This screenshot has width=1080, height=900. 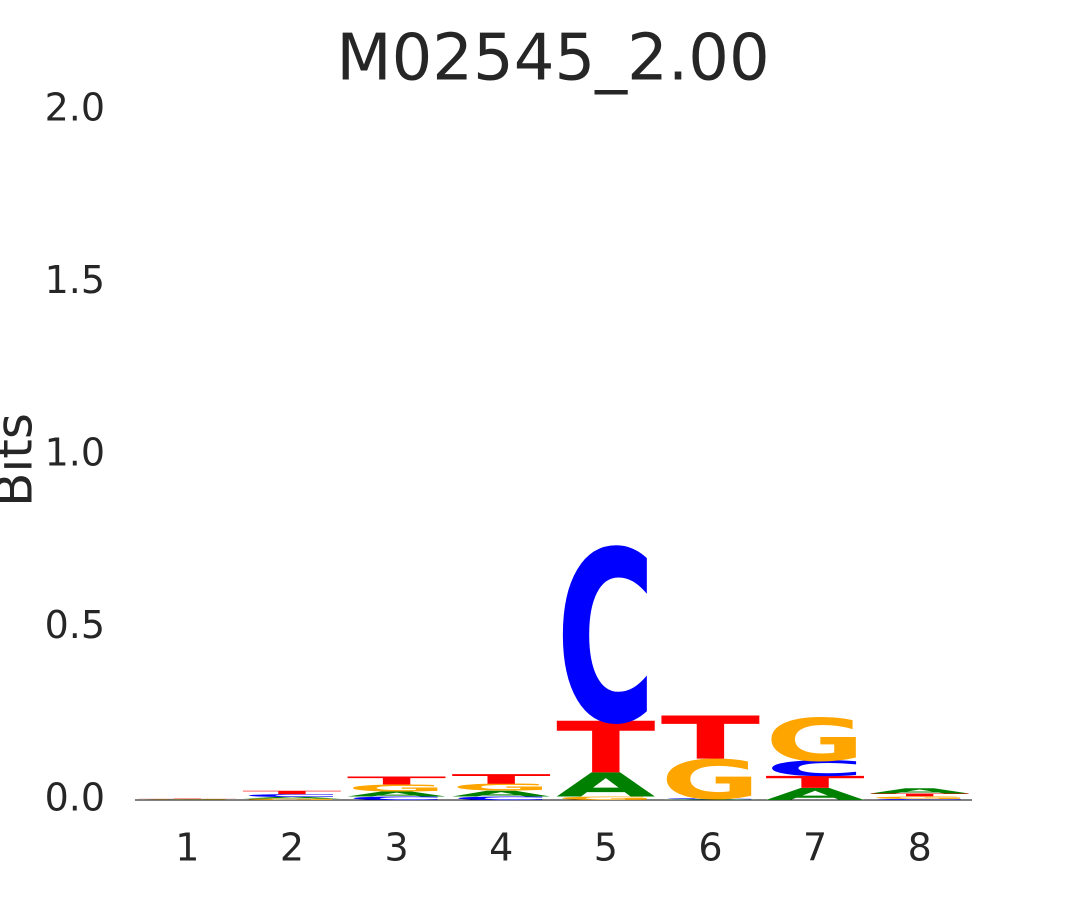 What do you see at coordinates (75, 625) in the screenshot?
I see `y-tick-label: 0.5` at bounding box center [75, 625].